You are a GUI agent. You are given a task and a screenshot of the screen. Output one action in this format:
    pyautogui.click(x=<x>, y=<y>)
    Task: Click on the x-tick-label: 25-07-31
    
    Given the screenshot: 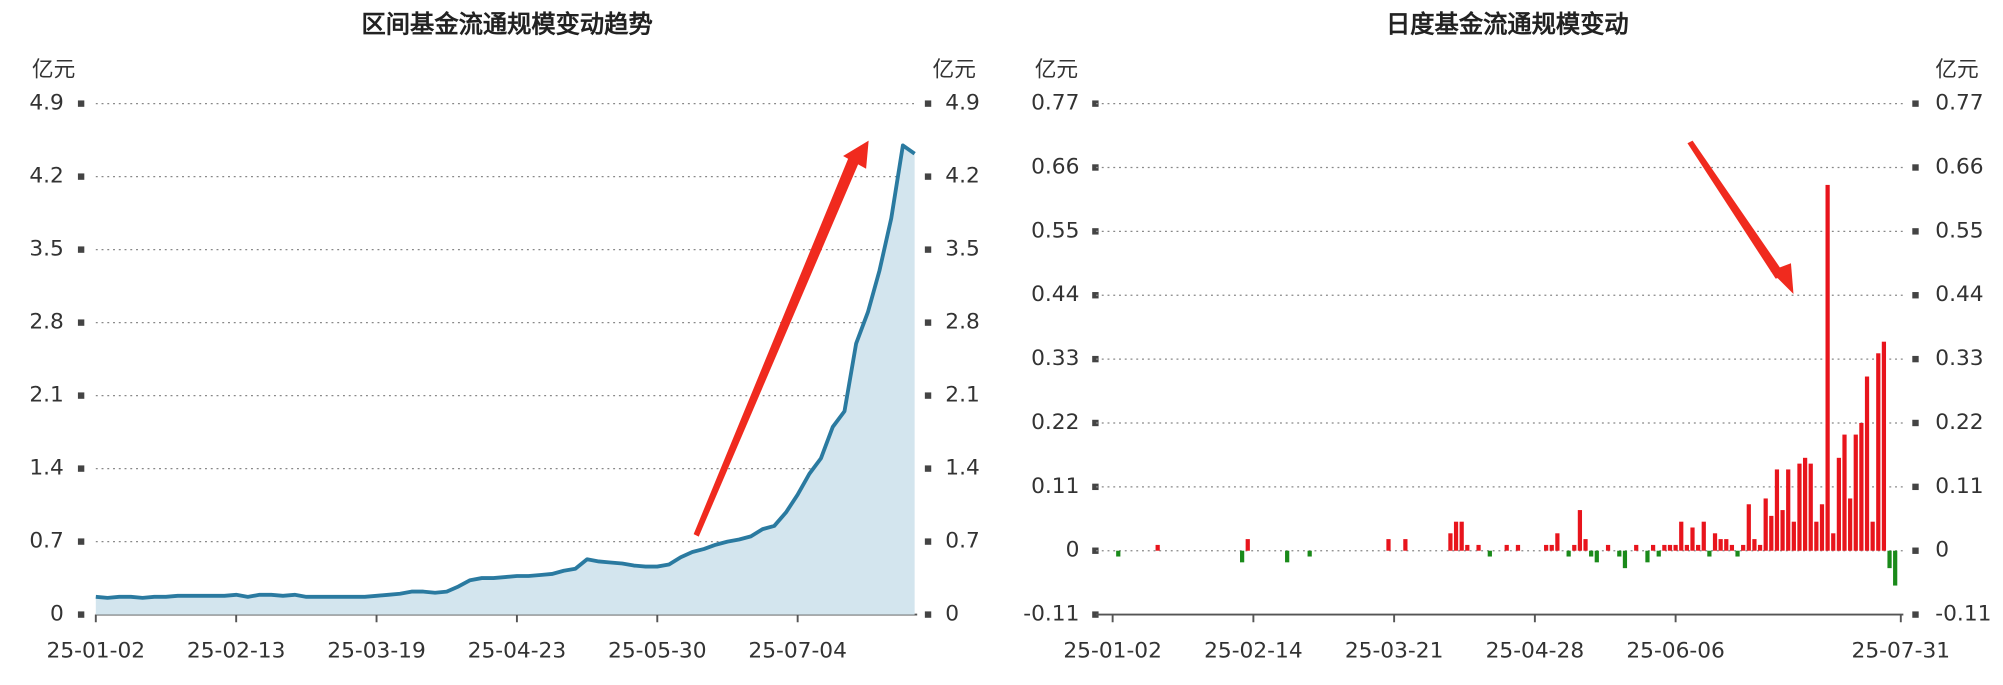 What is the action you would take?
    pyautogui.click(x=1901, y=651)
    